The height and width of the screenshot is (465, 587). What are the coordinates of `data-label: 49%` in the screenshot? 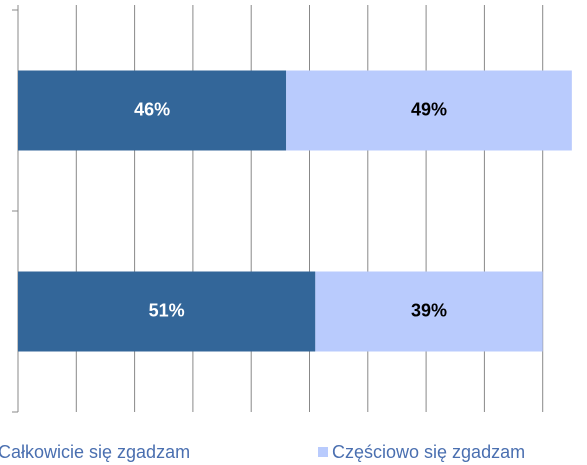 It's located at (429, 109).